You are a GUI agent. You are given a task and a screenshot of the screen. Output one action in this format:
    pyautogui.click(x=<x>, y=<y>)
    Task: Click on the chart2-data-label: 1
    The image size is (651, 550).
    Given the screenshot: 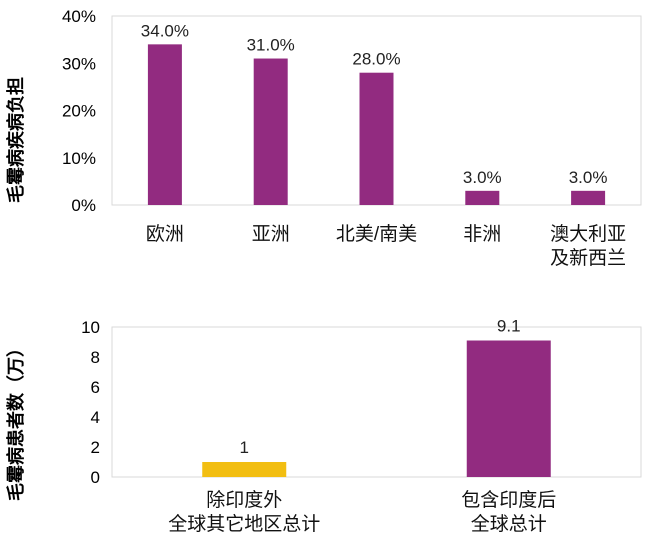 What is the action you would take?
    pyautogui.click(x=244, y=447)
    